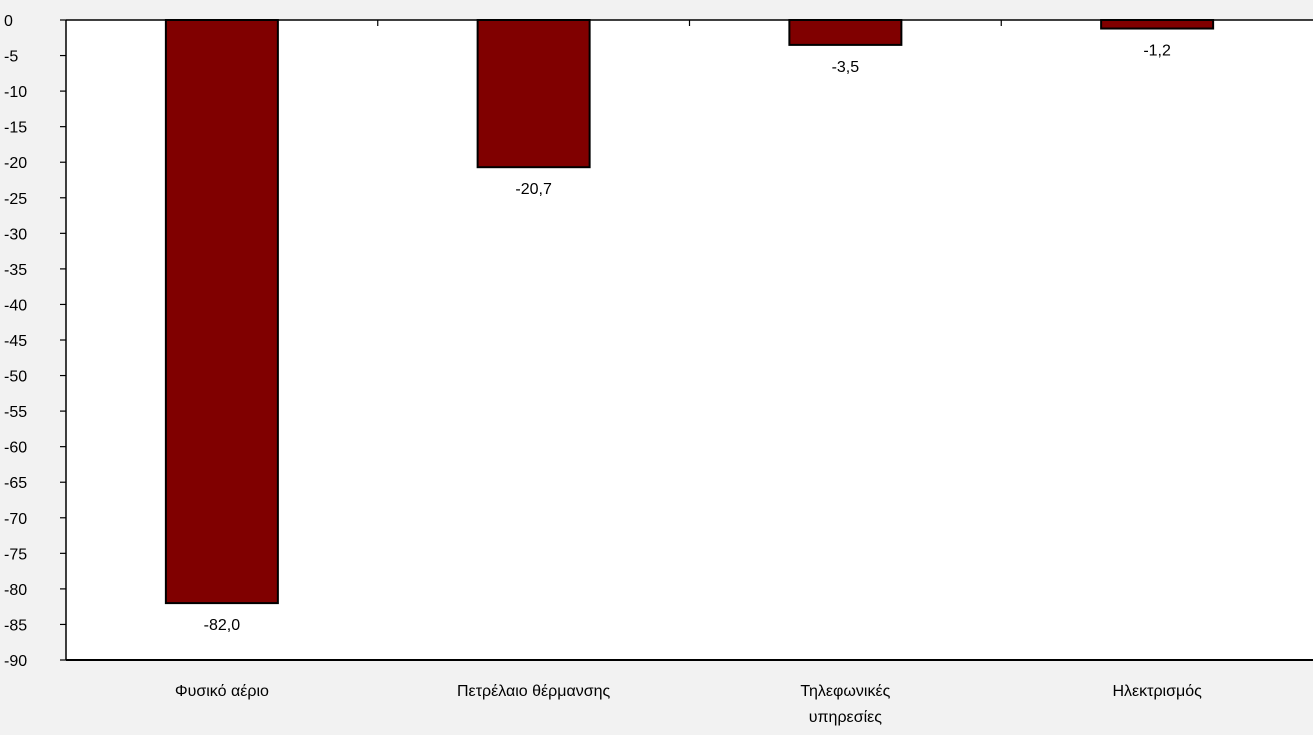  What do you see at coordinates (15, 234) in the screenshot?
I see `y-tick-label: -30` at bounding box center [15, 234].